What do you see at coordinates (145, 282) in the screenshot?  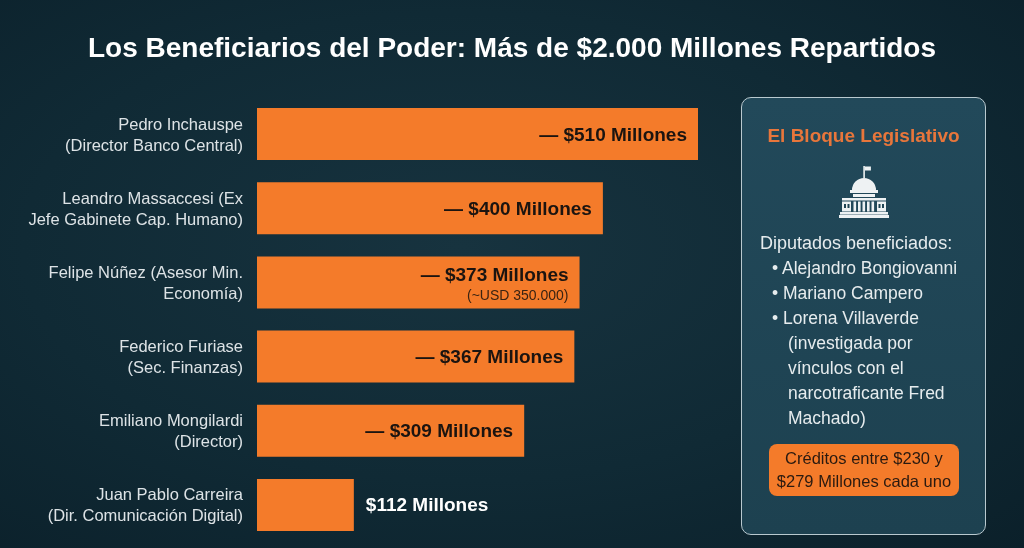 I see `y-tick-label: Felipe Núñez (Asesor Min. Economía)` at bounding box center [145, 282].